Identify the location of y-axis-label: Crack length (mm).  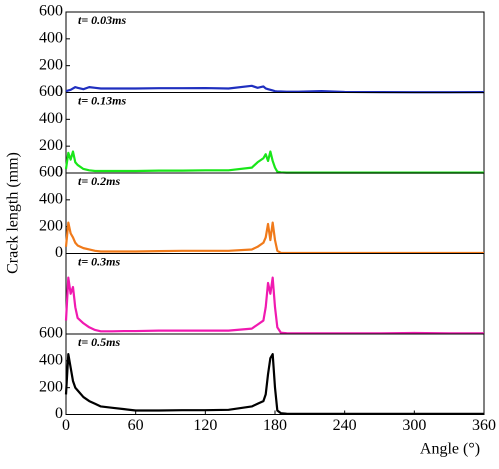
(13, 213).